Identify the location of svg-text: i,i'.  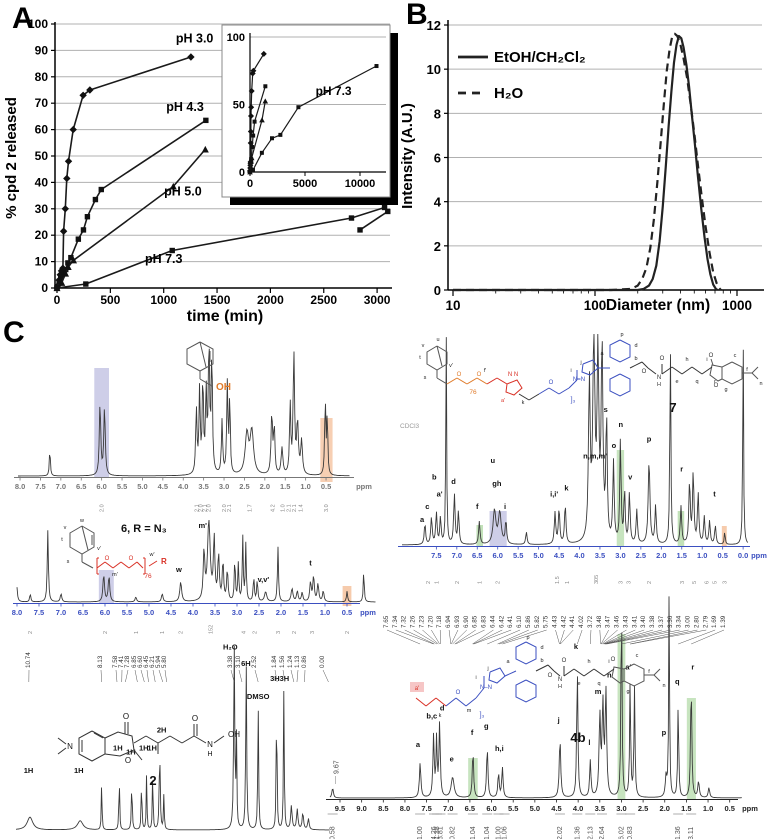
(554, 494).